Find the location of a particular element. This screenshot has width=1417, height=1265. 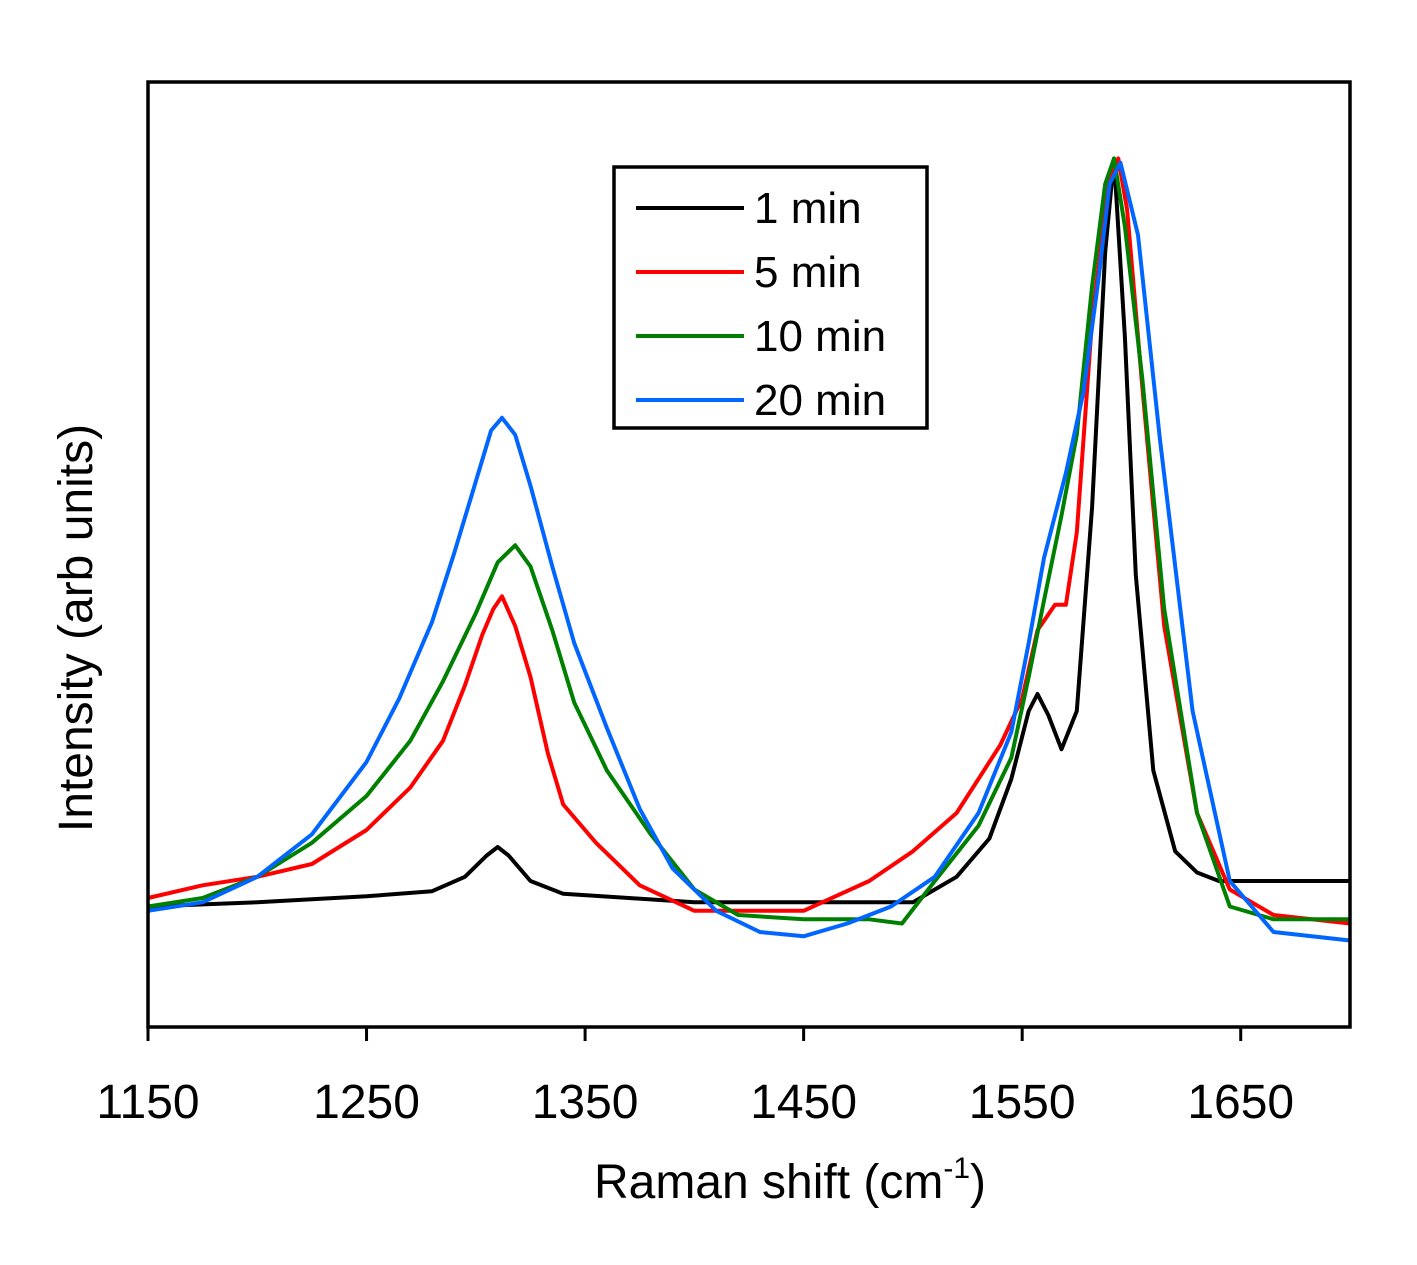

x-axis-tick-labels: 1150 1250 1350 1450 1550 1650 is located at coordinates (695, 1102).